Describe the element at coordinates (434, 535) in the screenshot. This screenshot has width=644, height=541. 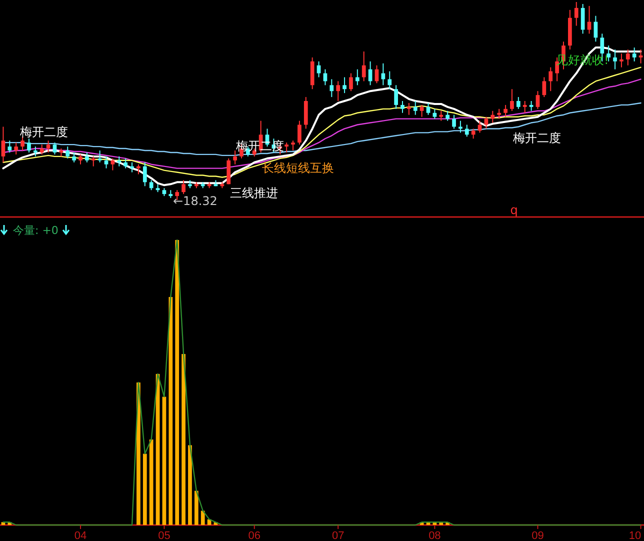
I see `x-tick-label: 08` at that location.